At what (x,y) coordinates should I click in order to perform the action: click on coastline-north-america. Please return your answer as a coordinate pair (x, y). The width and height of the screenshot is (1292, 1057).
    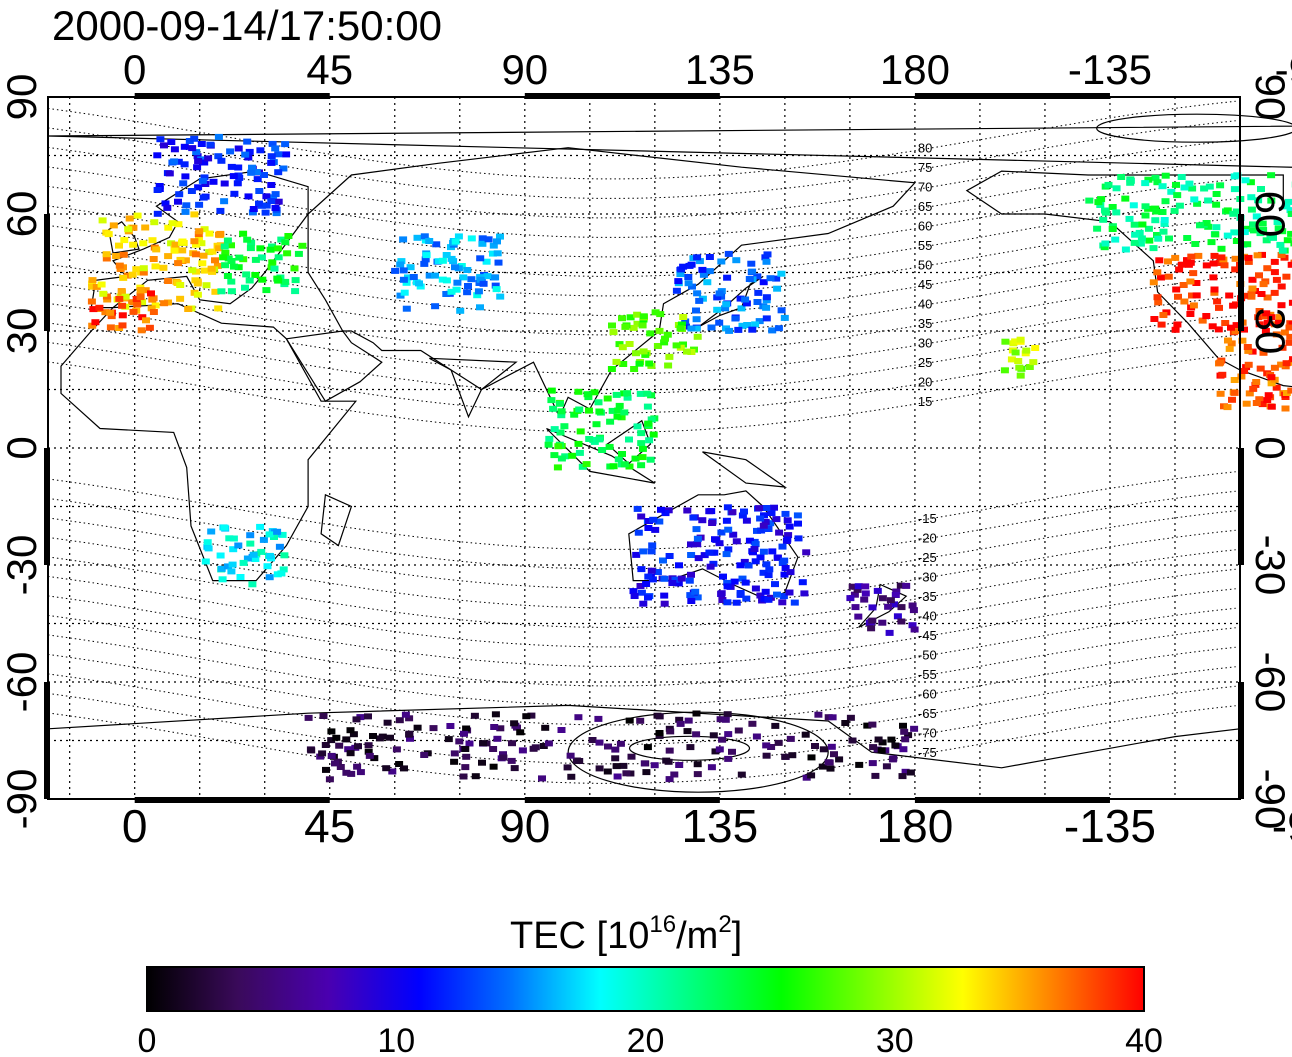
    Looking at the image, I should click on (1128, 279).